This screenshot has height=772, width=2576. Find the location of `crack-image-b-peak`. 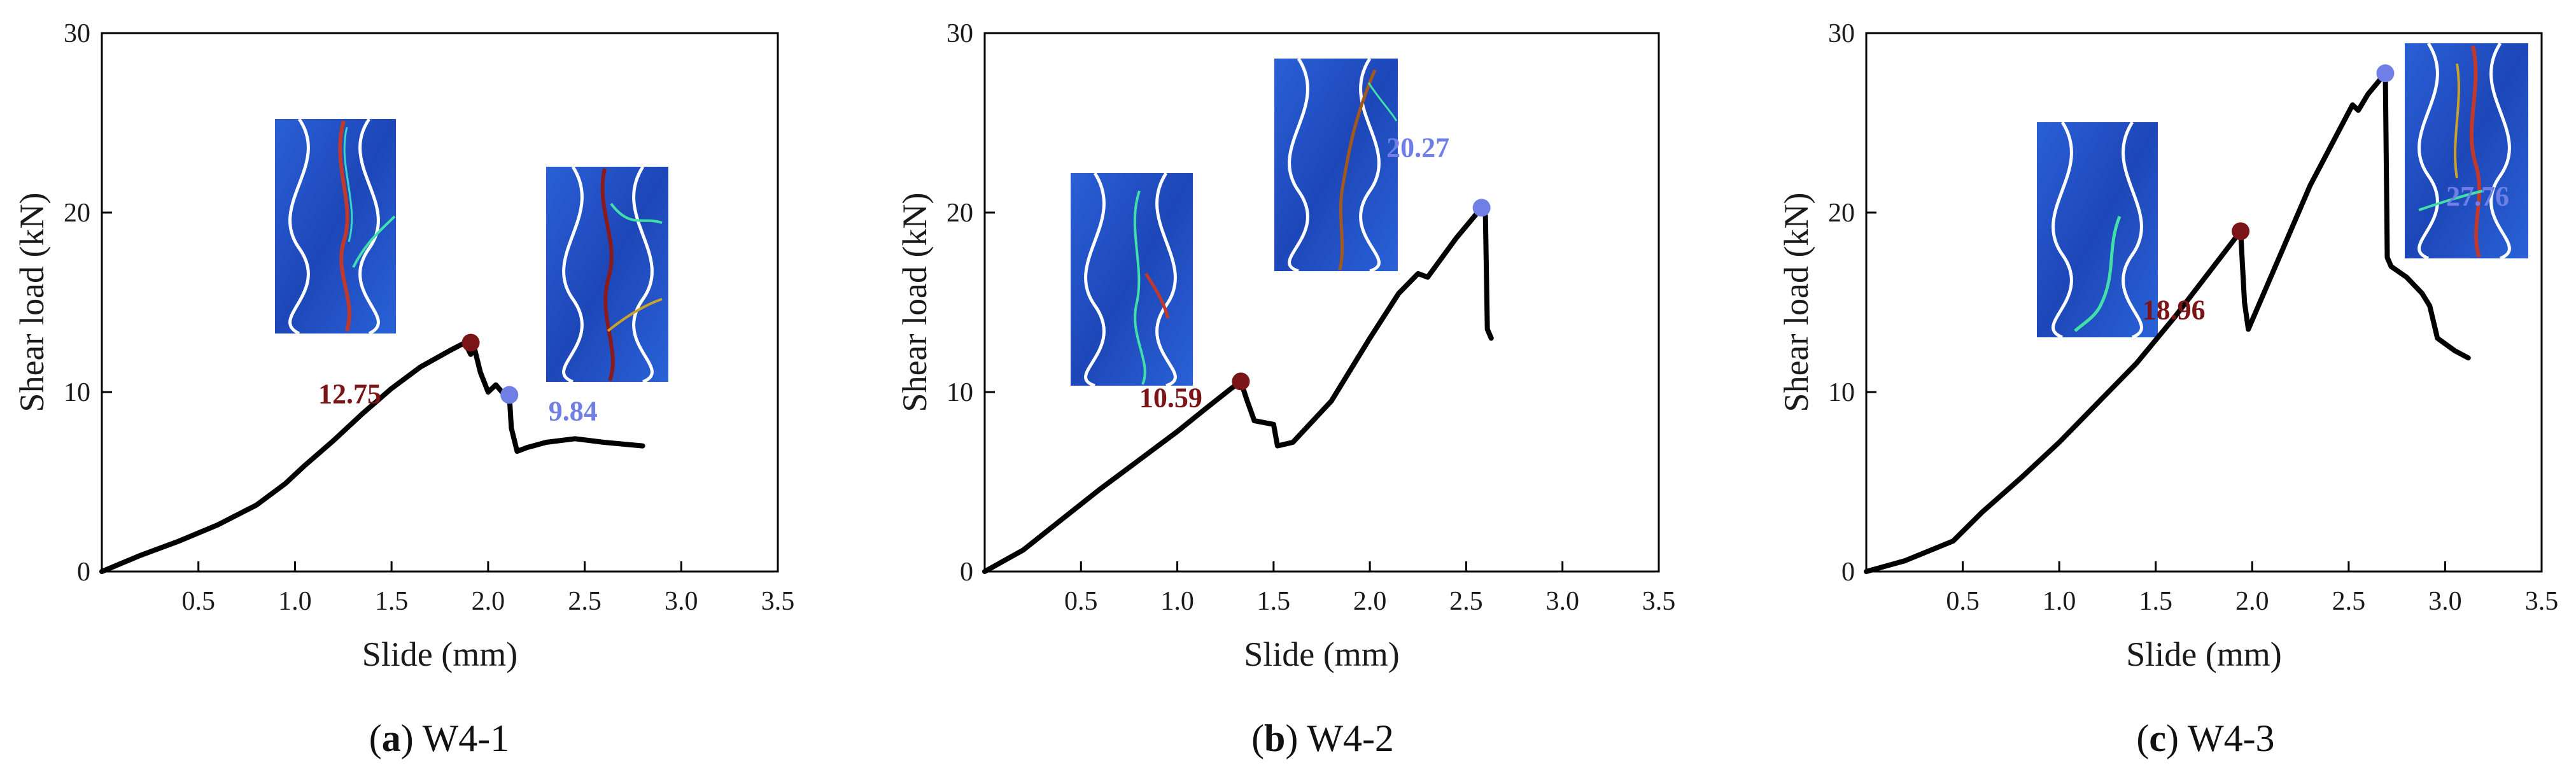

crack-image-b-peak is located at coordinates (1132, 280).